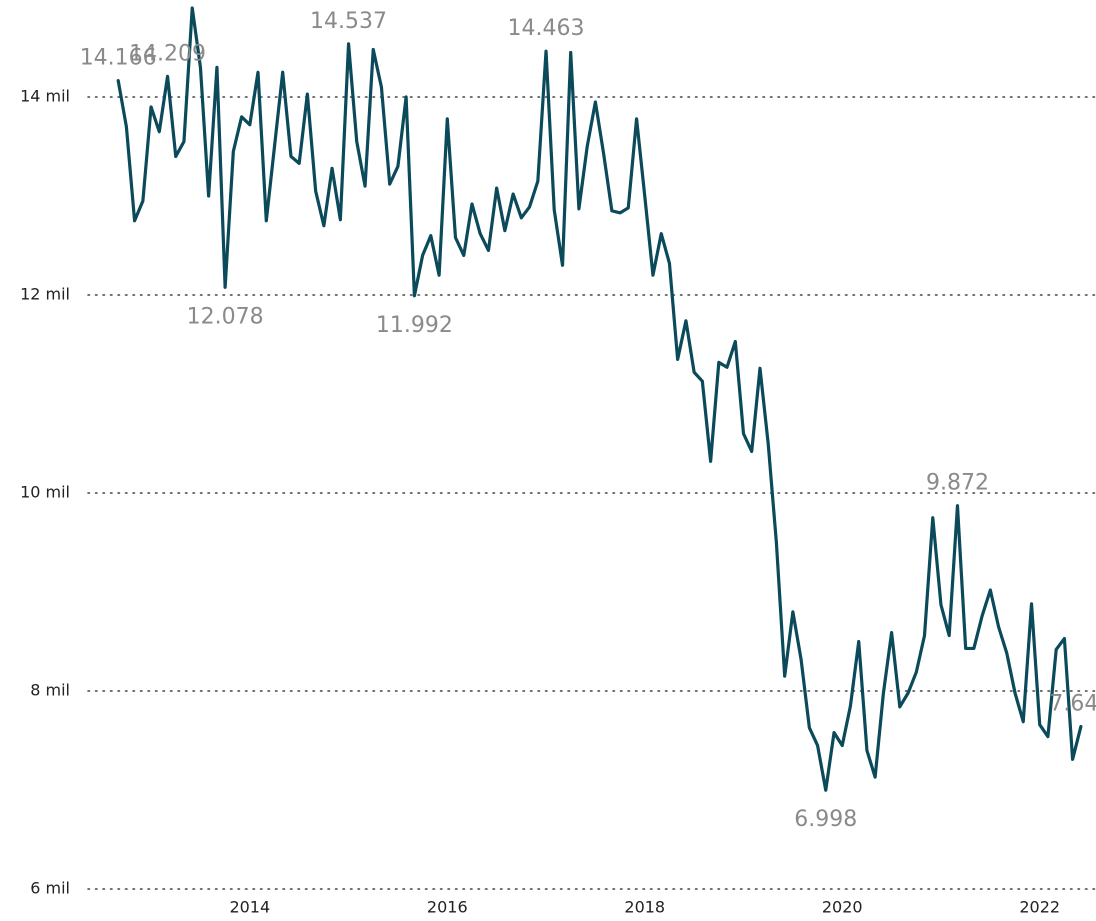 This screenshot has width=1096, height=921. Describe the element at coordinates (842, 907) in the screenshot. I see `x-tick-label: 2020` at that location.